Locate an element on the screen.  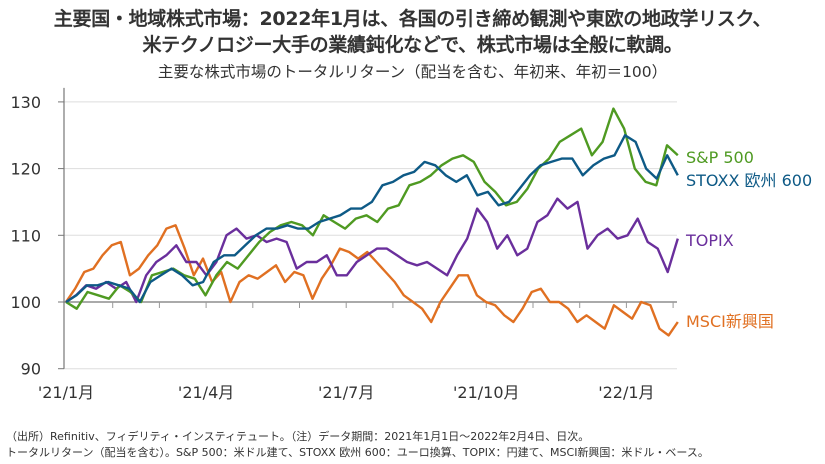
y-tick-label: 130 is located at coordinates (25, 102).